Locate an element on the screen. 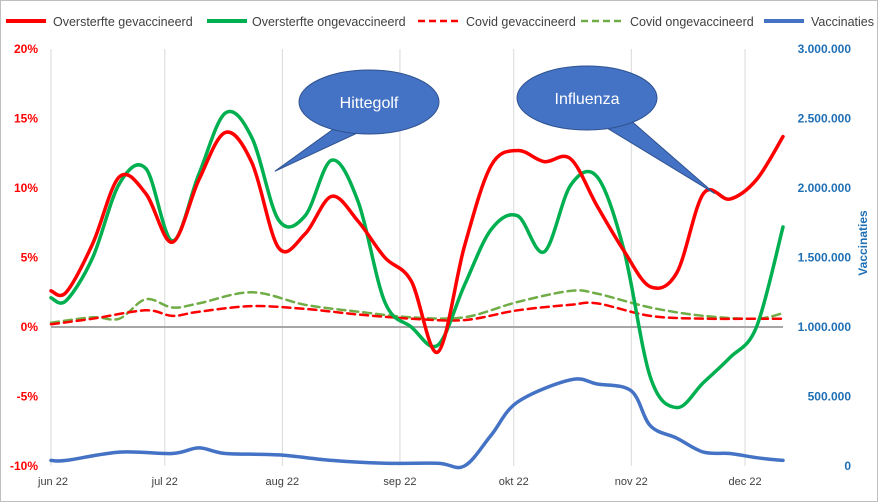 This screenshot has width=880, height=504. y-tick-label: 15% is located at coordinates (26, 119).